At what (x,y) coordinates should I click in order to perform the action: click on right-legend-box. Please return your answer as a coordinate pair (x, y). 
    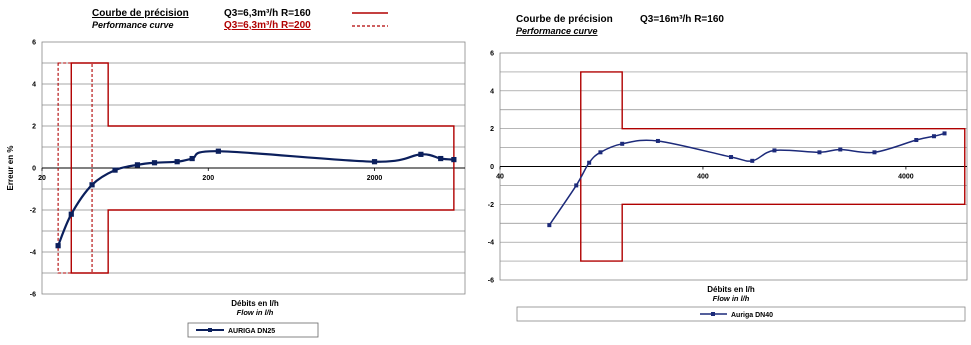
    Looking at the image, I should click on (741, 314).